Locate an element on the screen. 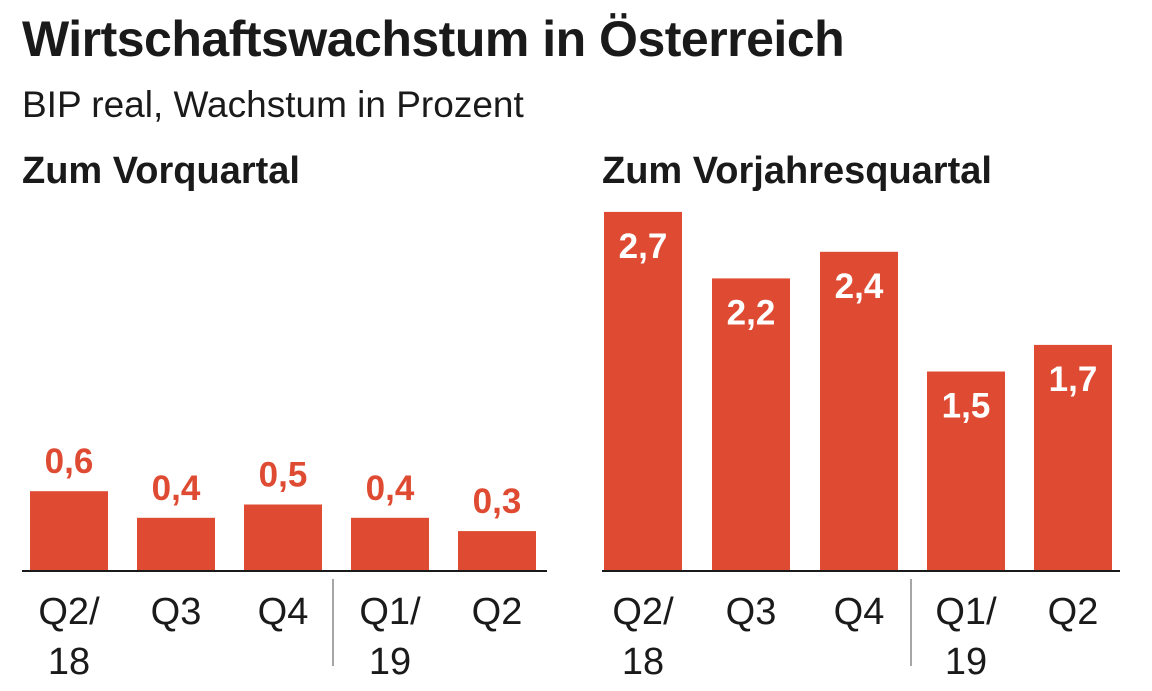  panel-title-vorjahresquartal: Zum Vorjahresquartal is located at coordinates (797, 171).